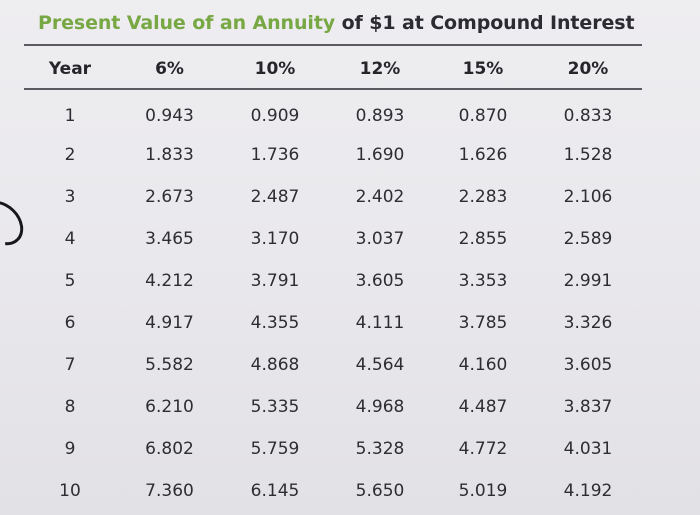 Image resolution: width=700 pixels, height=515 pixels. Describe the element at coordinates (275, 155) in the screenshot. I see `value-cell: 1.736` at that location.